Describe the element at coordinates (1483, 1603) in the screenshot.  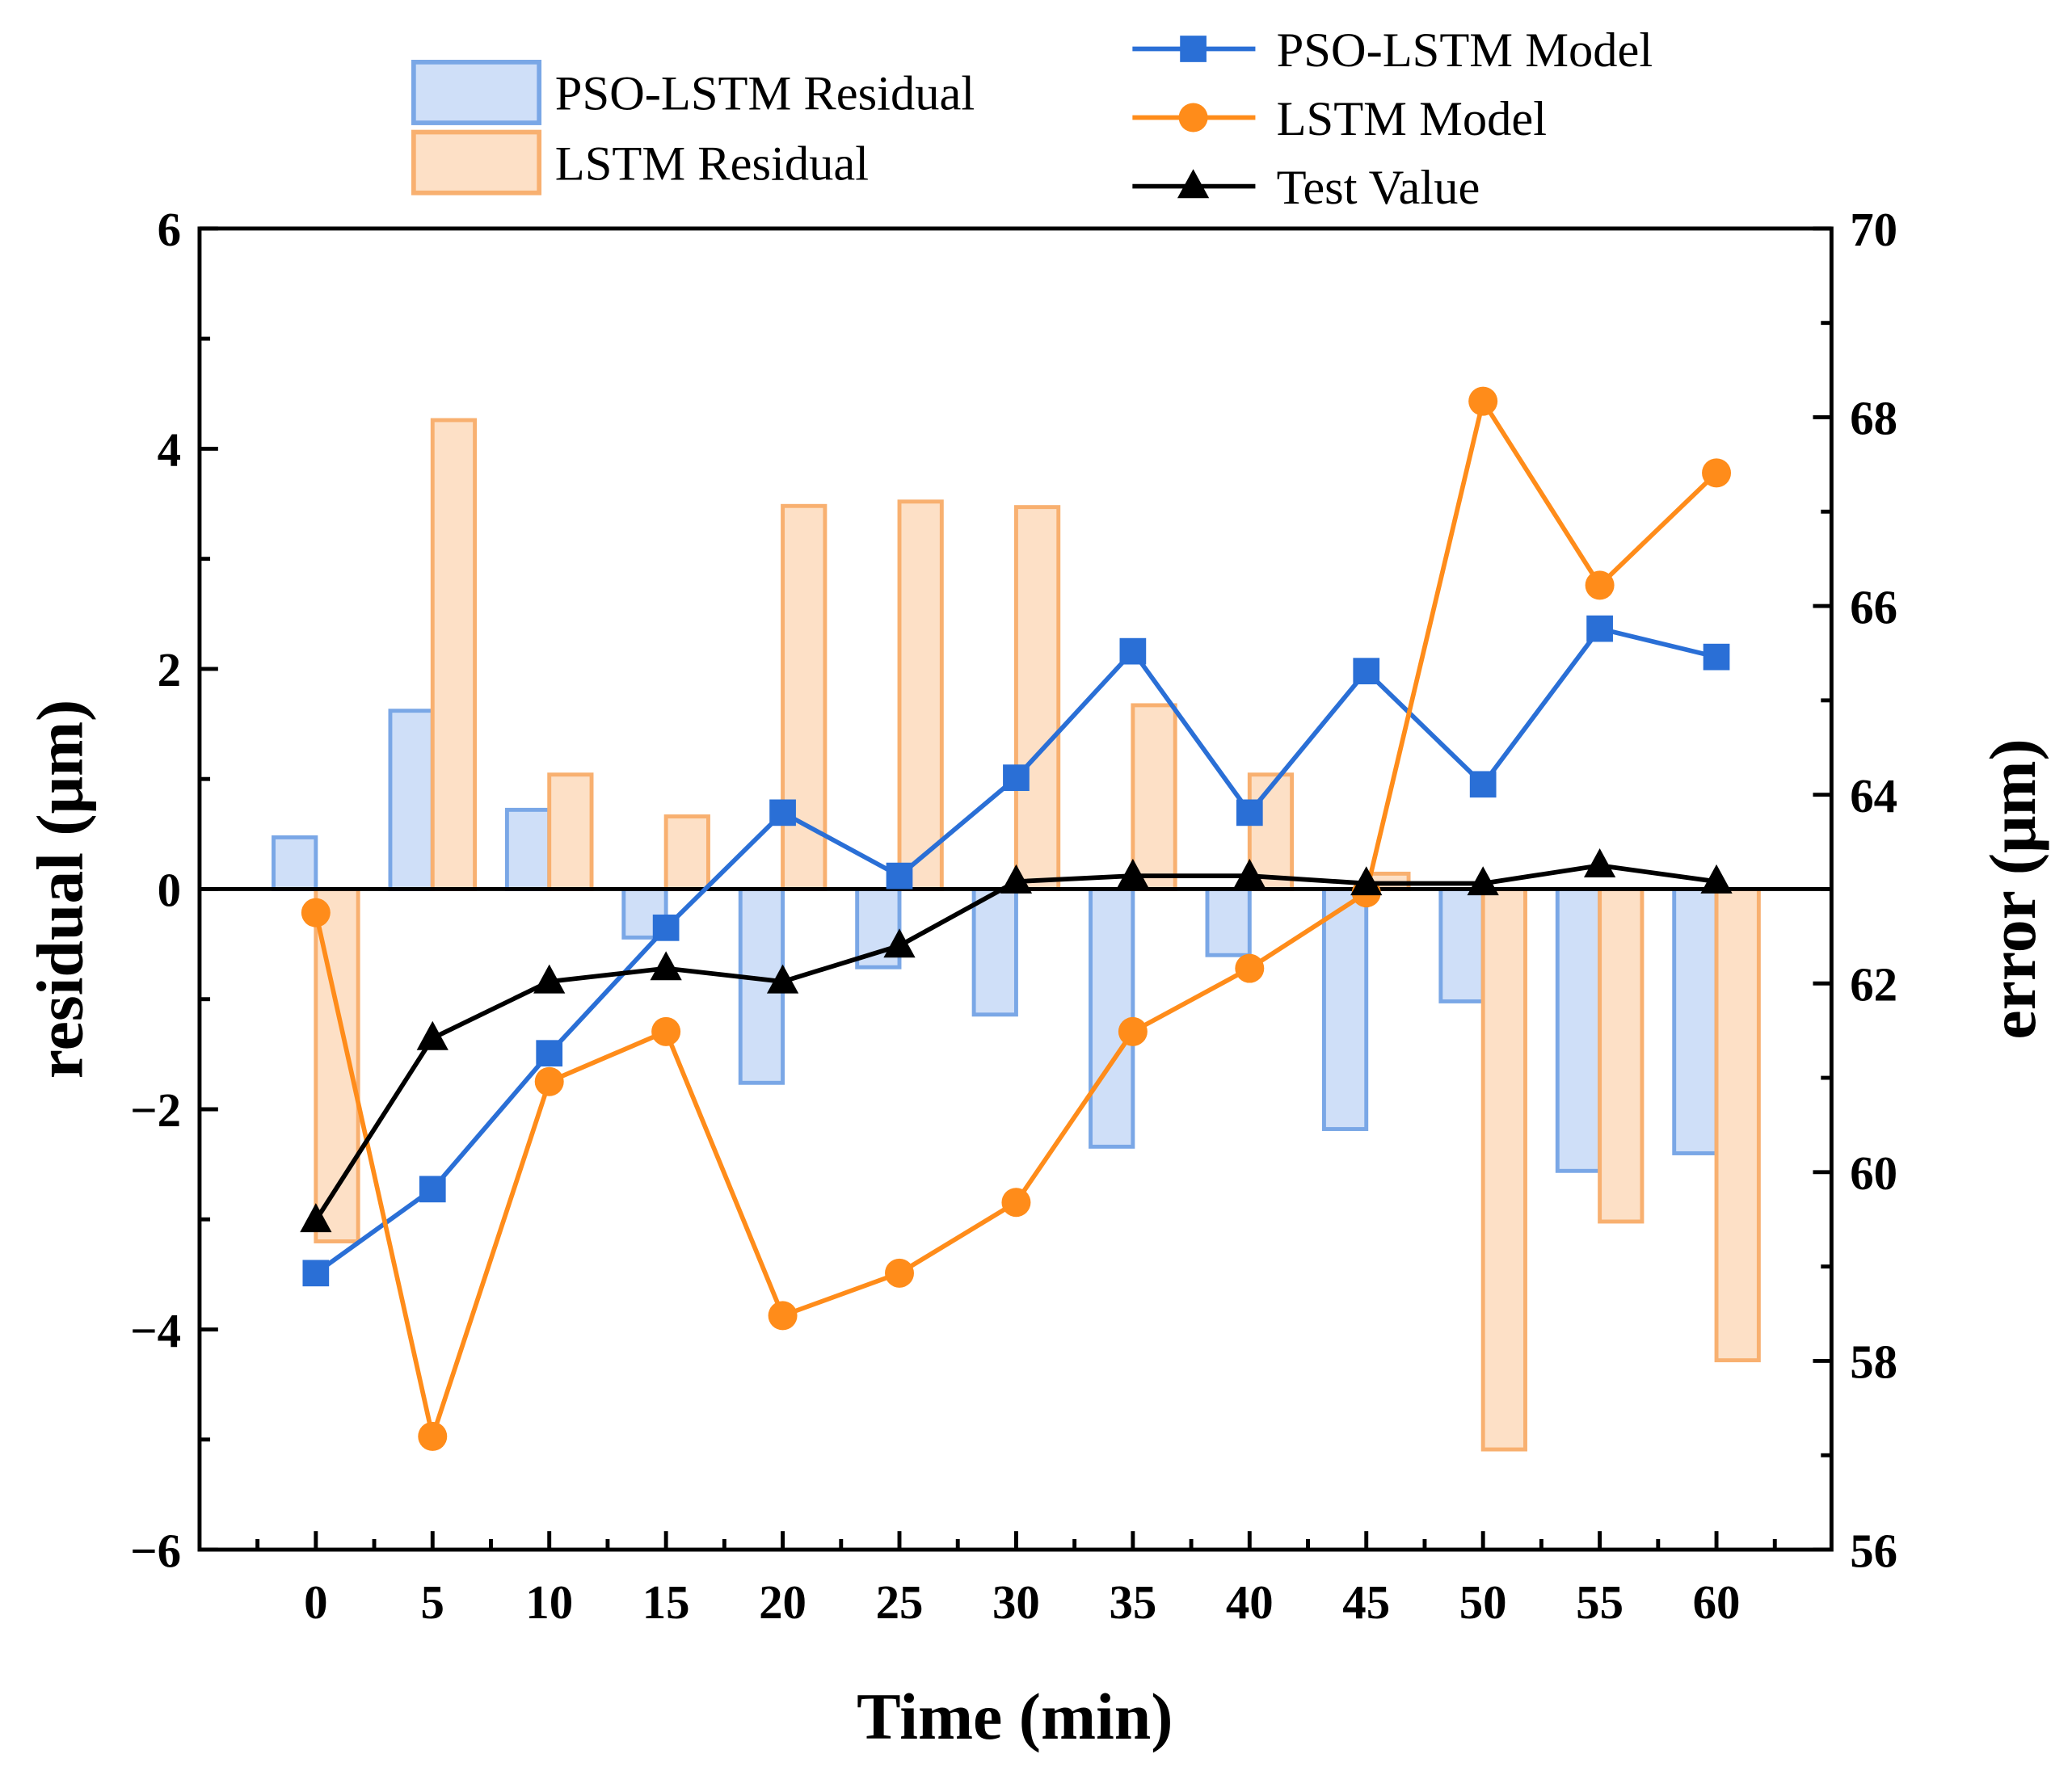
I see `x-tick-label: 50` at that location.